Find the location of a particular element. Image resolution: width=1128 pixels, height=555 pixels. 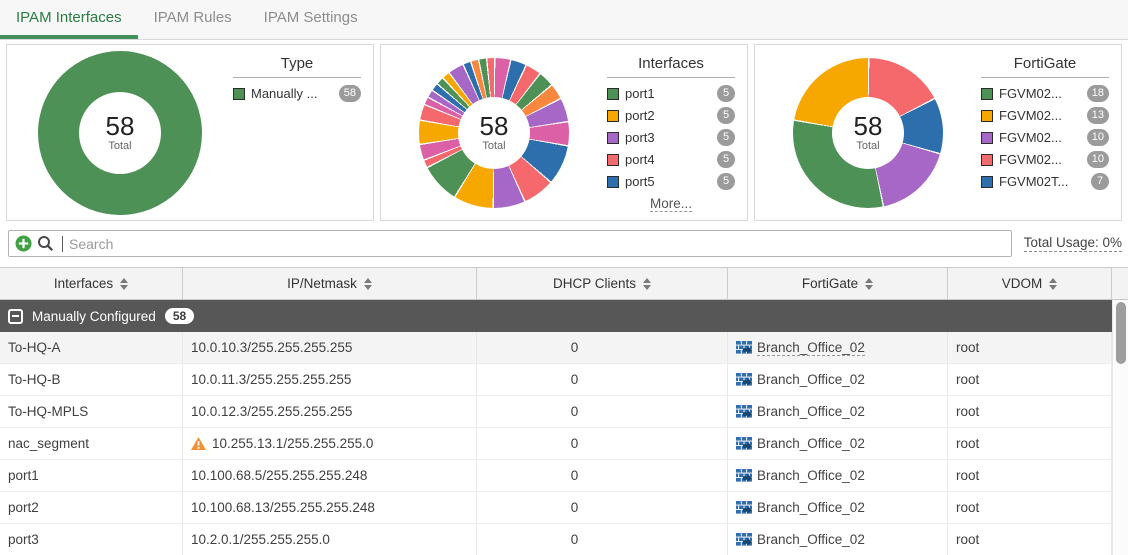

column-header-interfaces: Interfaces is located at coordinates (91, 283).